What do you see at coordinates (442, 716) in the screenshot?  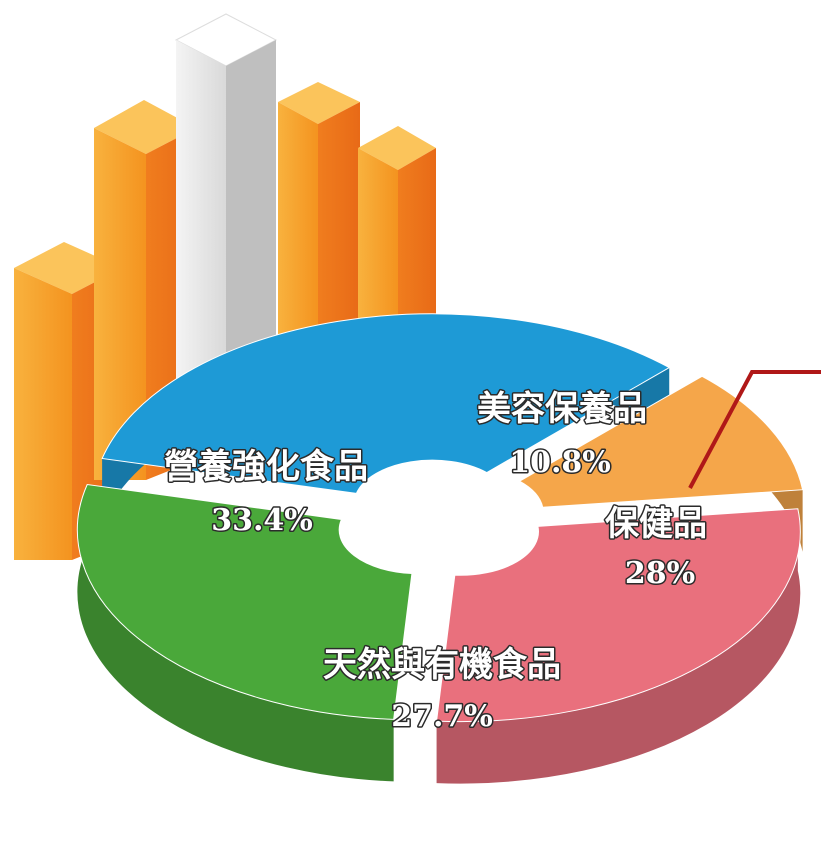 I see `slice-value-organic: 27.7%` at bounding box center [442, 716].